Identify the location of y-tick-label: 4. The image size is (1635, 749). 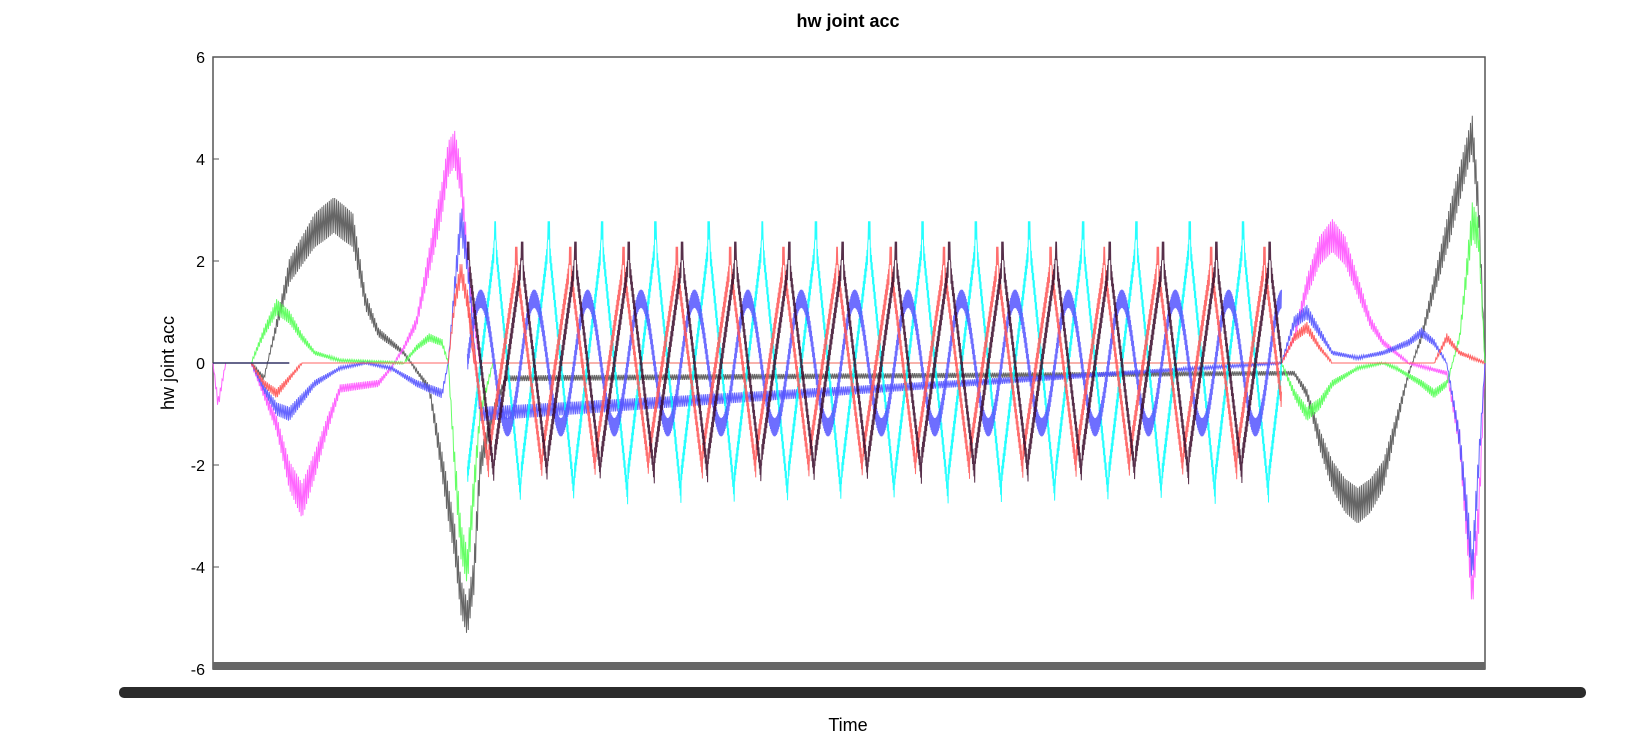
(200, 160).